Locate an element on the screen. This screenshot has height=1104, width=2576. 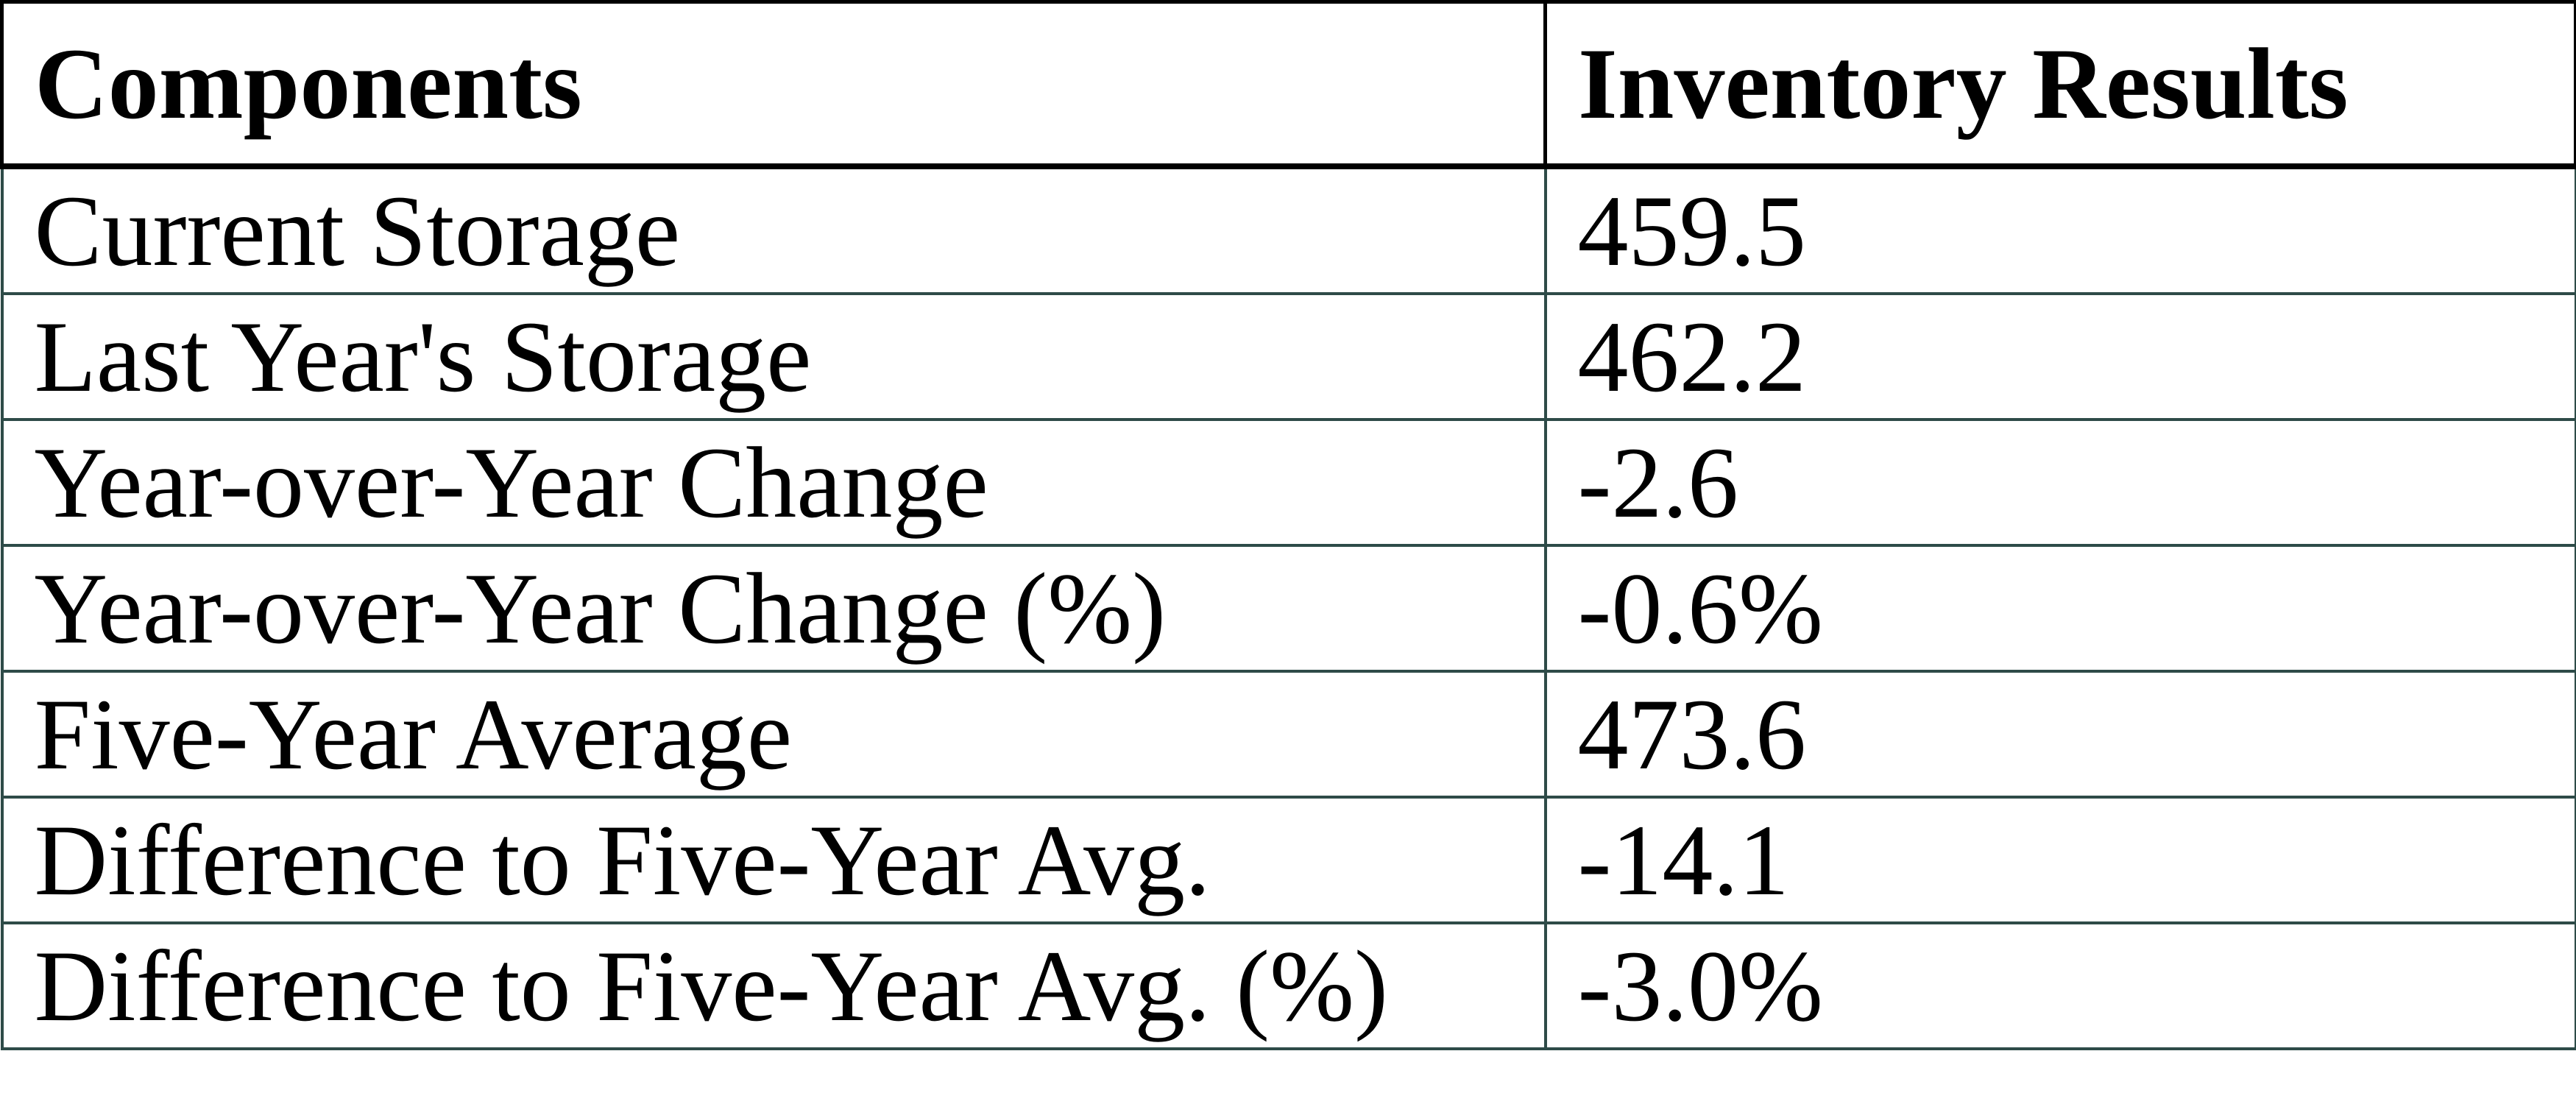
table-row-yoy-change-pct: Year-over-Year Change (%) -0.6% is located at coordinates (1288, 608).